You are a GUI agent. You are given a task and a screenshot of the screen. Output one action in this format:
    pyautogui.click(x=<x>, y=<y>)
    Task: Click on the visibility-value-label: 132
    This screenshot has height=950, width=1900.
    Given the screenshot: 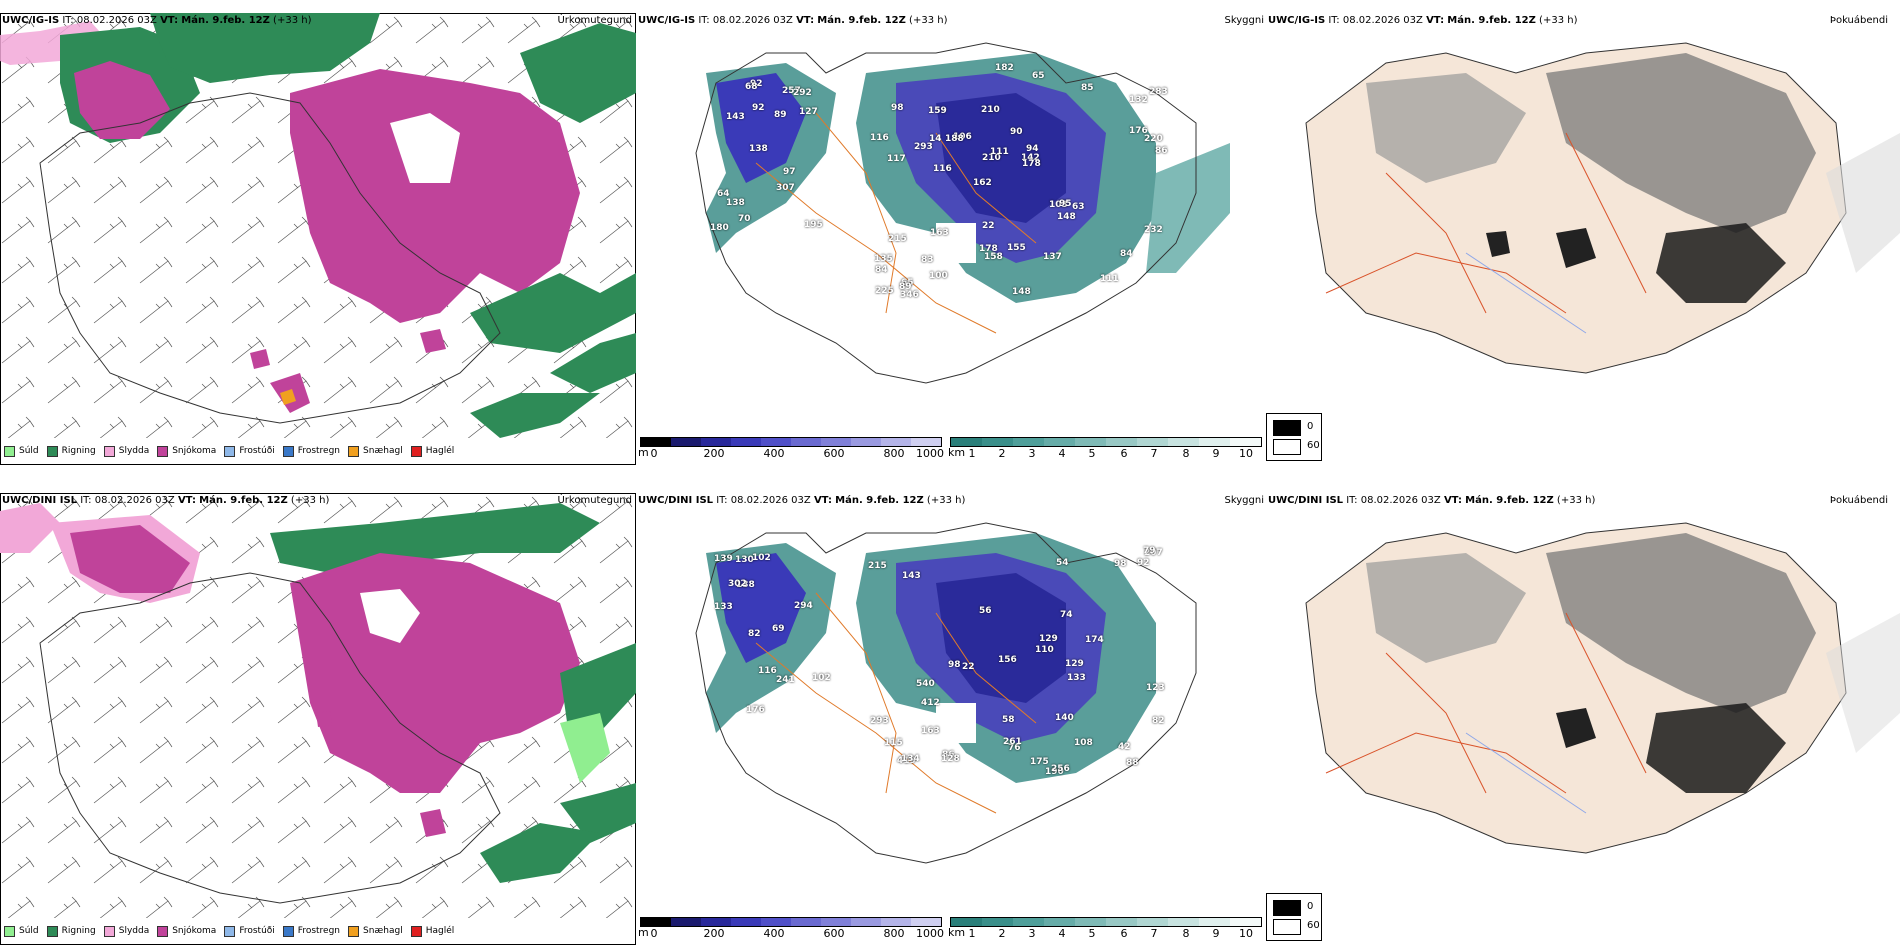 What is the action you would take?
    pyautogui.click(x=1138, y=100)
    